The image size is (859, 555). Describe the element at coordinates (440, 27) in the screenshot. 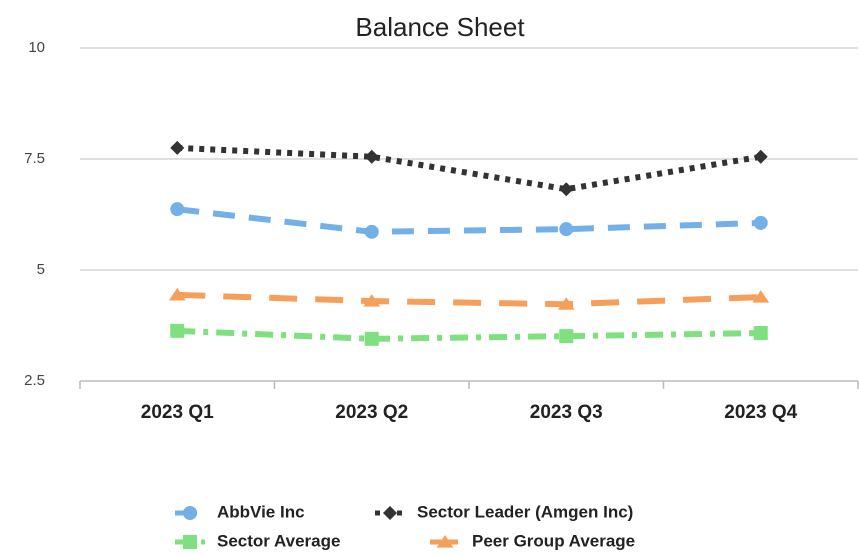

I see `chart-title: Balance Sheet` at that location.